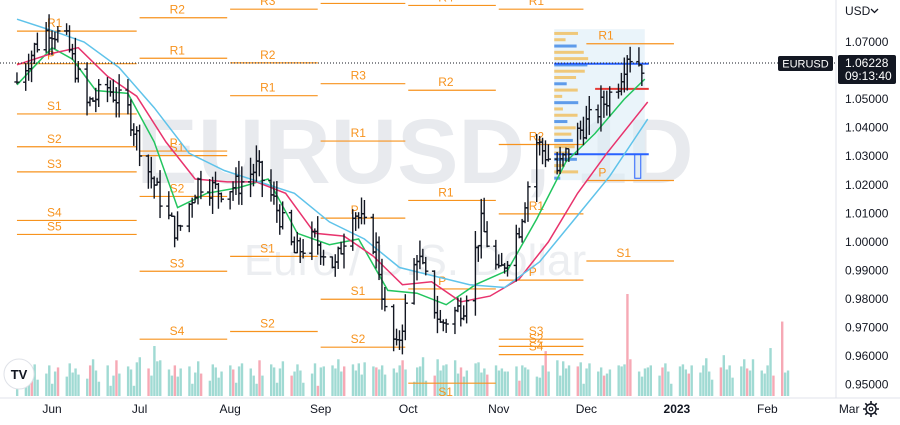  I want to click on currency-selector: USD, so click(862, 11).